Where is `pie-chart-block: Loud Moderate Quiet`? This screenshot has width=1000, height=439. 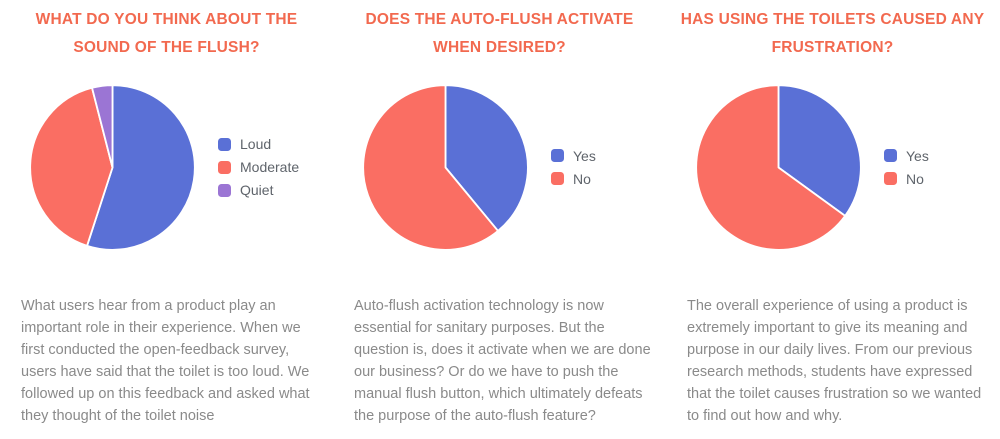 pie-chart-block: Loud Moderate Quiet is located at coordinates (166, 167).